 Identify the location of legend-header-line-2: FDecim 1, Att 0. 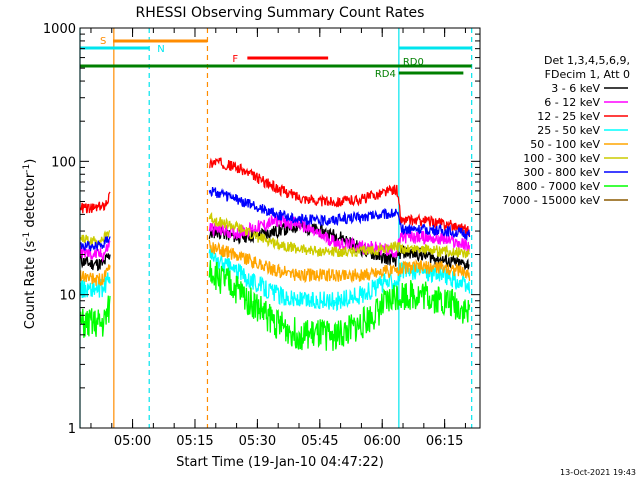
(587, 74).